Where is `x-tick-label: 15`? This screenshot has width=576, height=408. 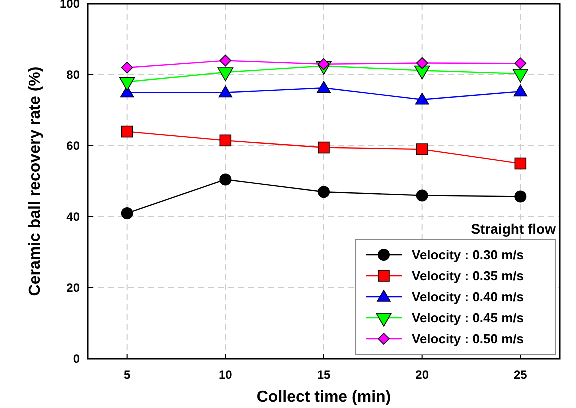 x-tick-label: 15 is located at coordinates (324, 375).